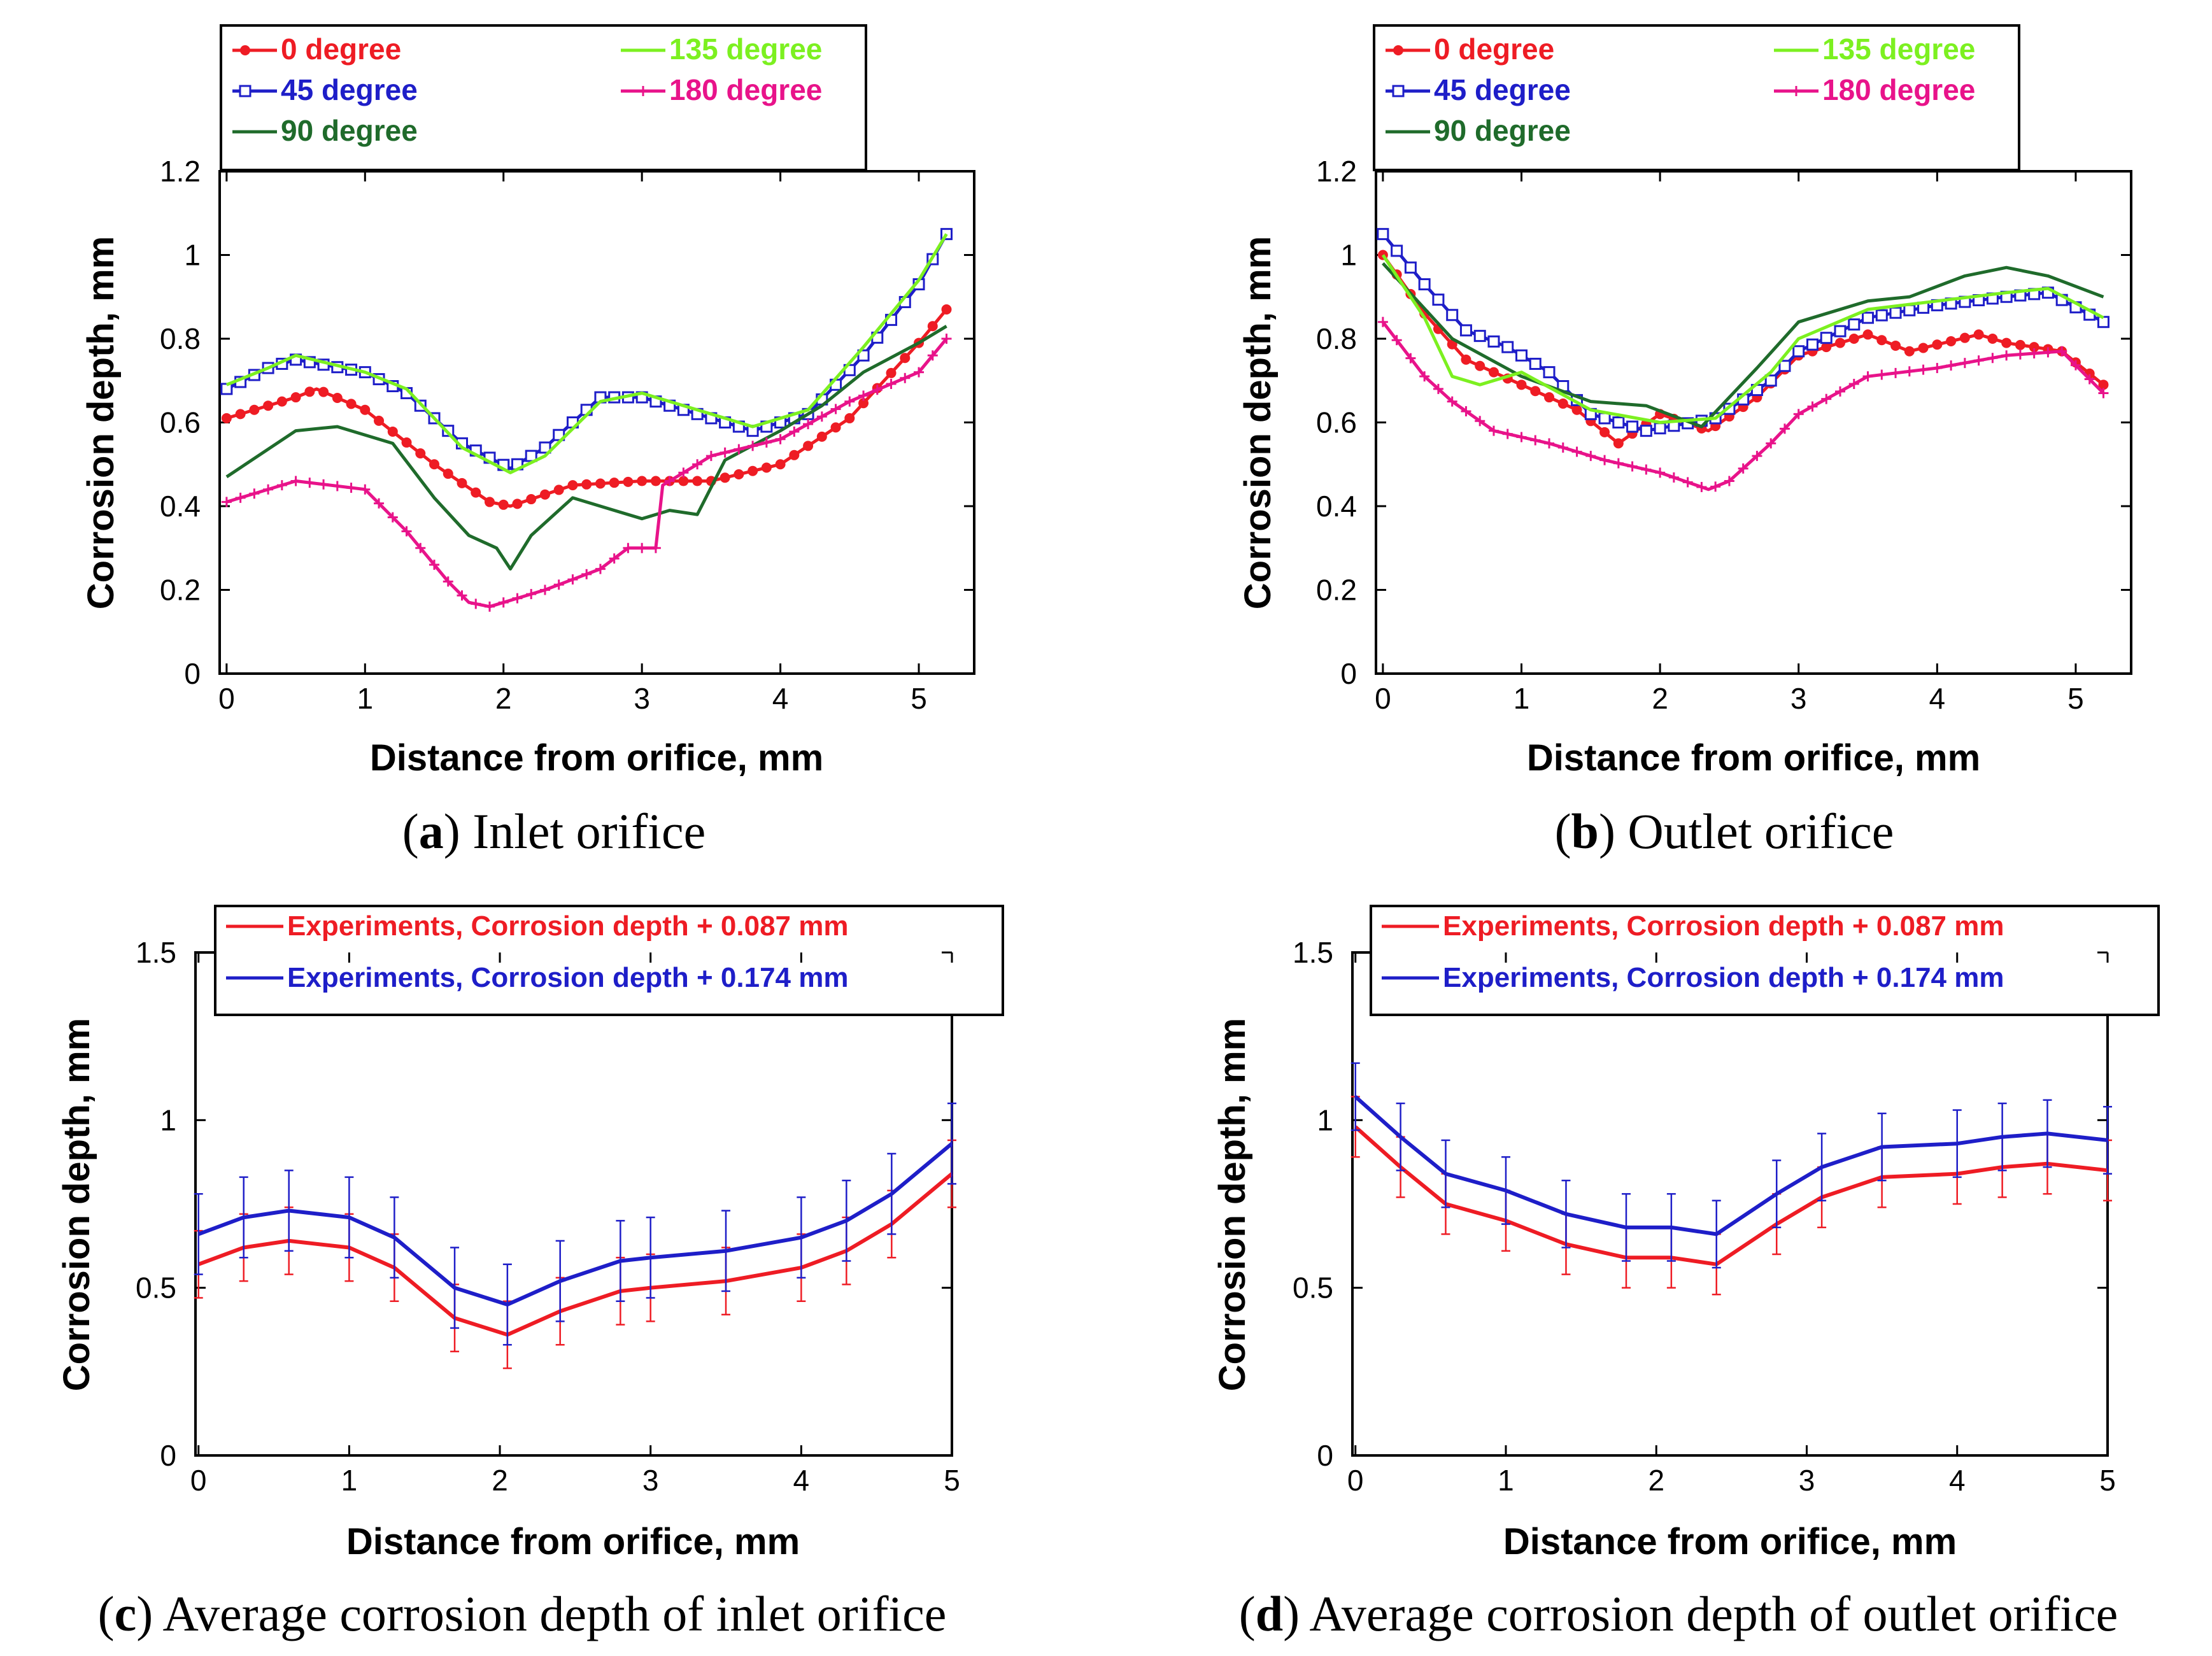  I want to click on panel-c-y-axis-title: Corrosion depth, mm, so click(76, 1204).